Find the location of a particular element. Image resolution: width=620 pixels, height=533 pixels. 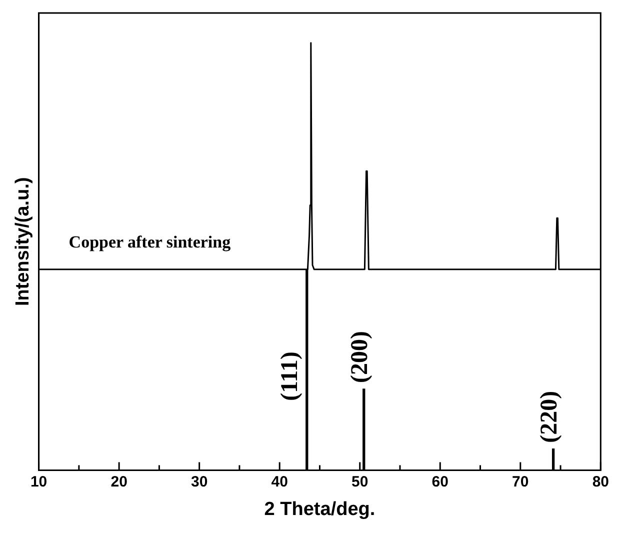

x-tick-label: 60 is located at coordinates (440, 481).